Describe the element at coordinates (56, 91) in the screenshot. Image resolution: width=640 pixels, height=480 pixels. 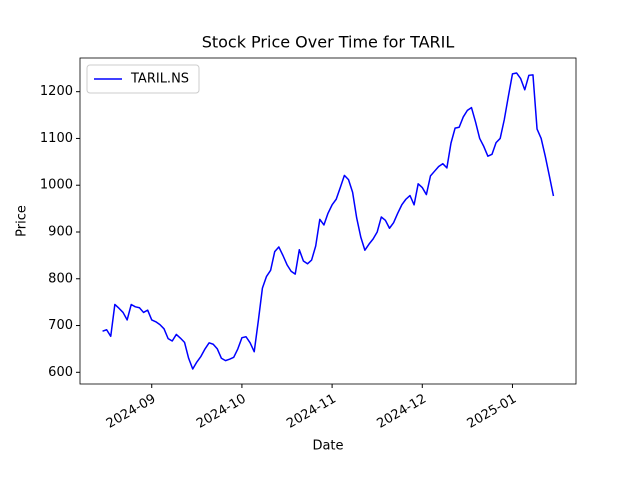
I see `y-tick-label: 1200` at that location.